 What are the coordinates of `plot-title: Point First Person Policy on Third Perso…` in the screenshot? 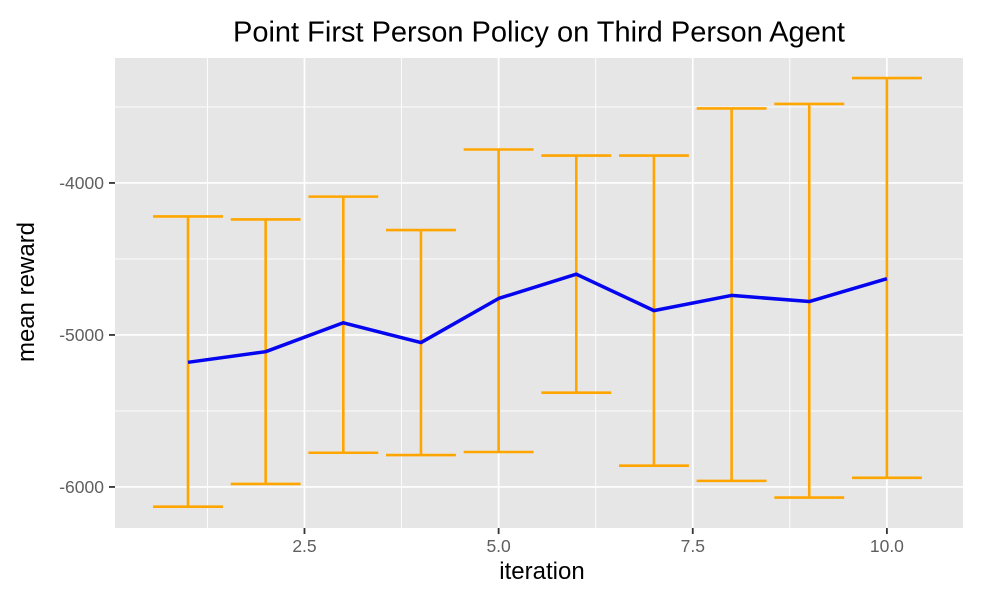 It's located at (539, 32).